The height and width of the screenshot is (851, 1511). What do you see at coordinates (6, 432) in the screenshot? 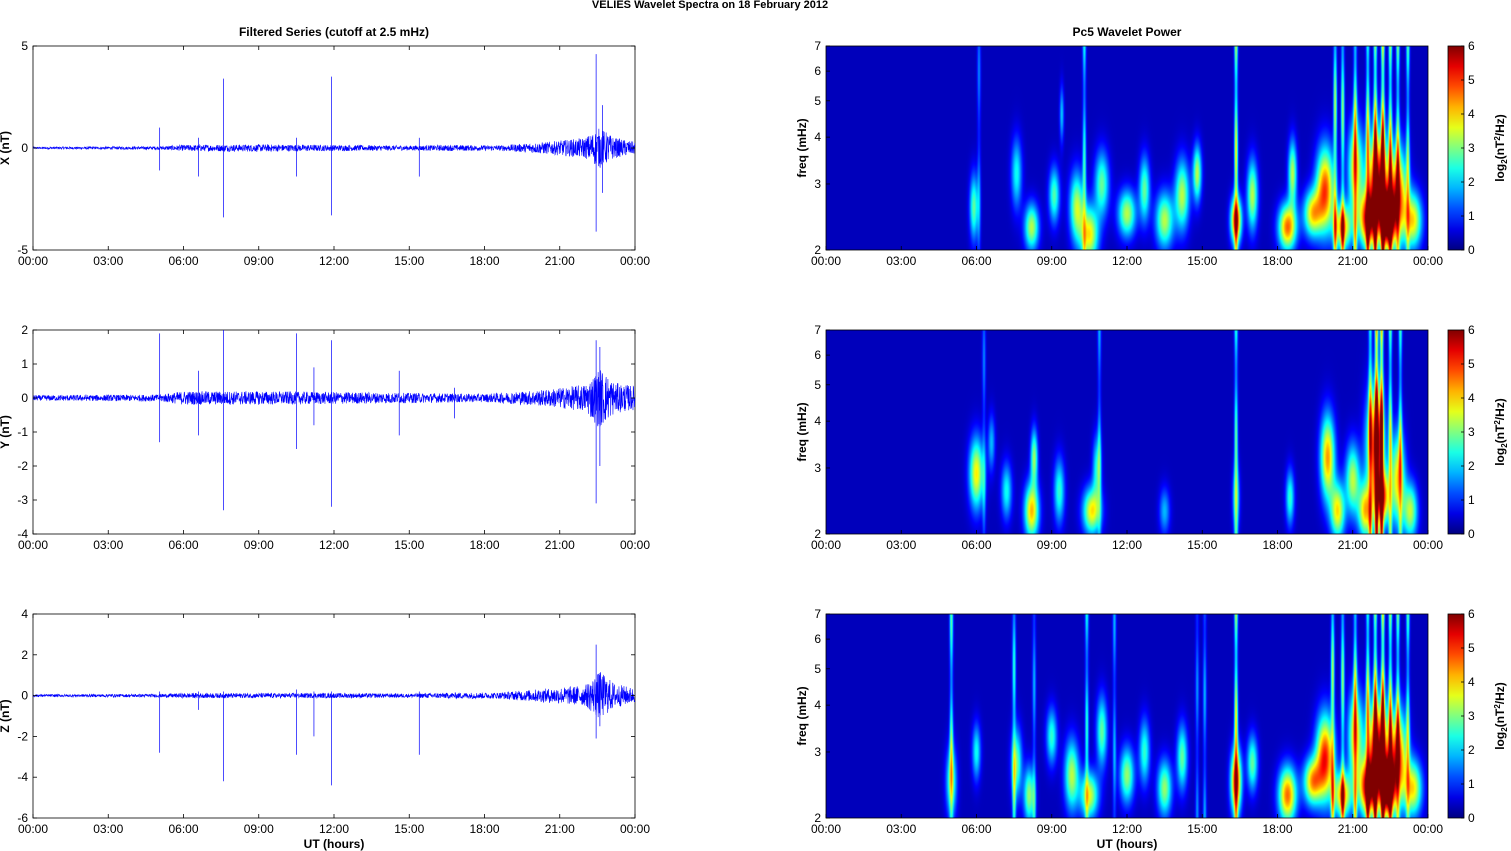
I see `y-axis-label: Y (nT)` at bounding box center [6, 432].